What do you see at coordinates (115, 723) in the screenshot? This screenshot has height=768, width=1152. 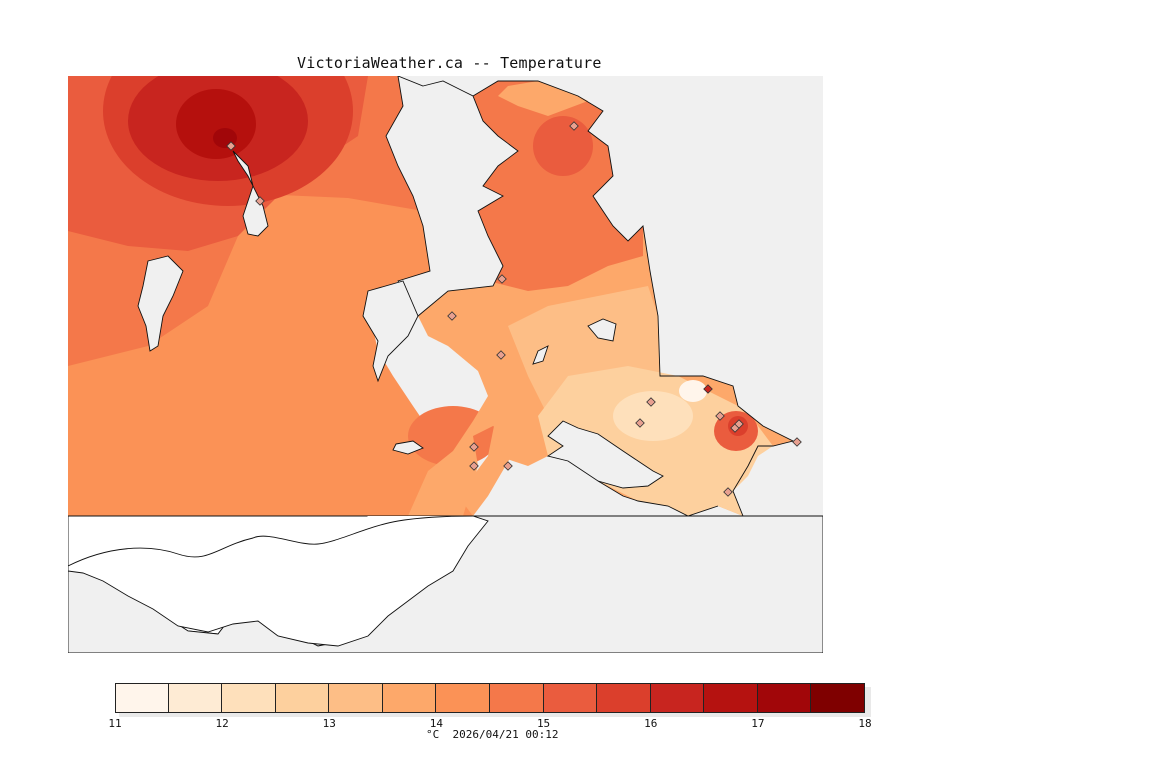 I see `colorbar-tick-label: 11` at bounding box center [115, 723].